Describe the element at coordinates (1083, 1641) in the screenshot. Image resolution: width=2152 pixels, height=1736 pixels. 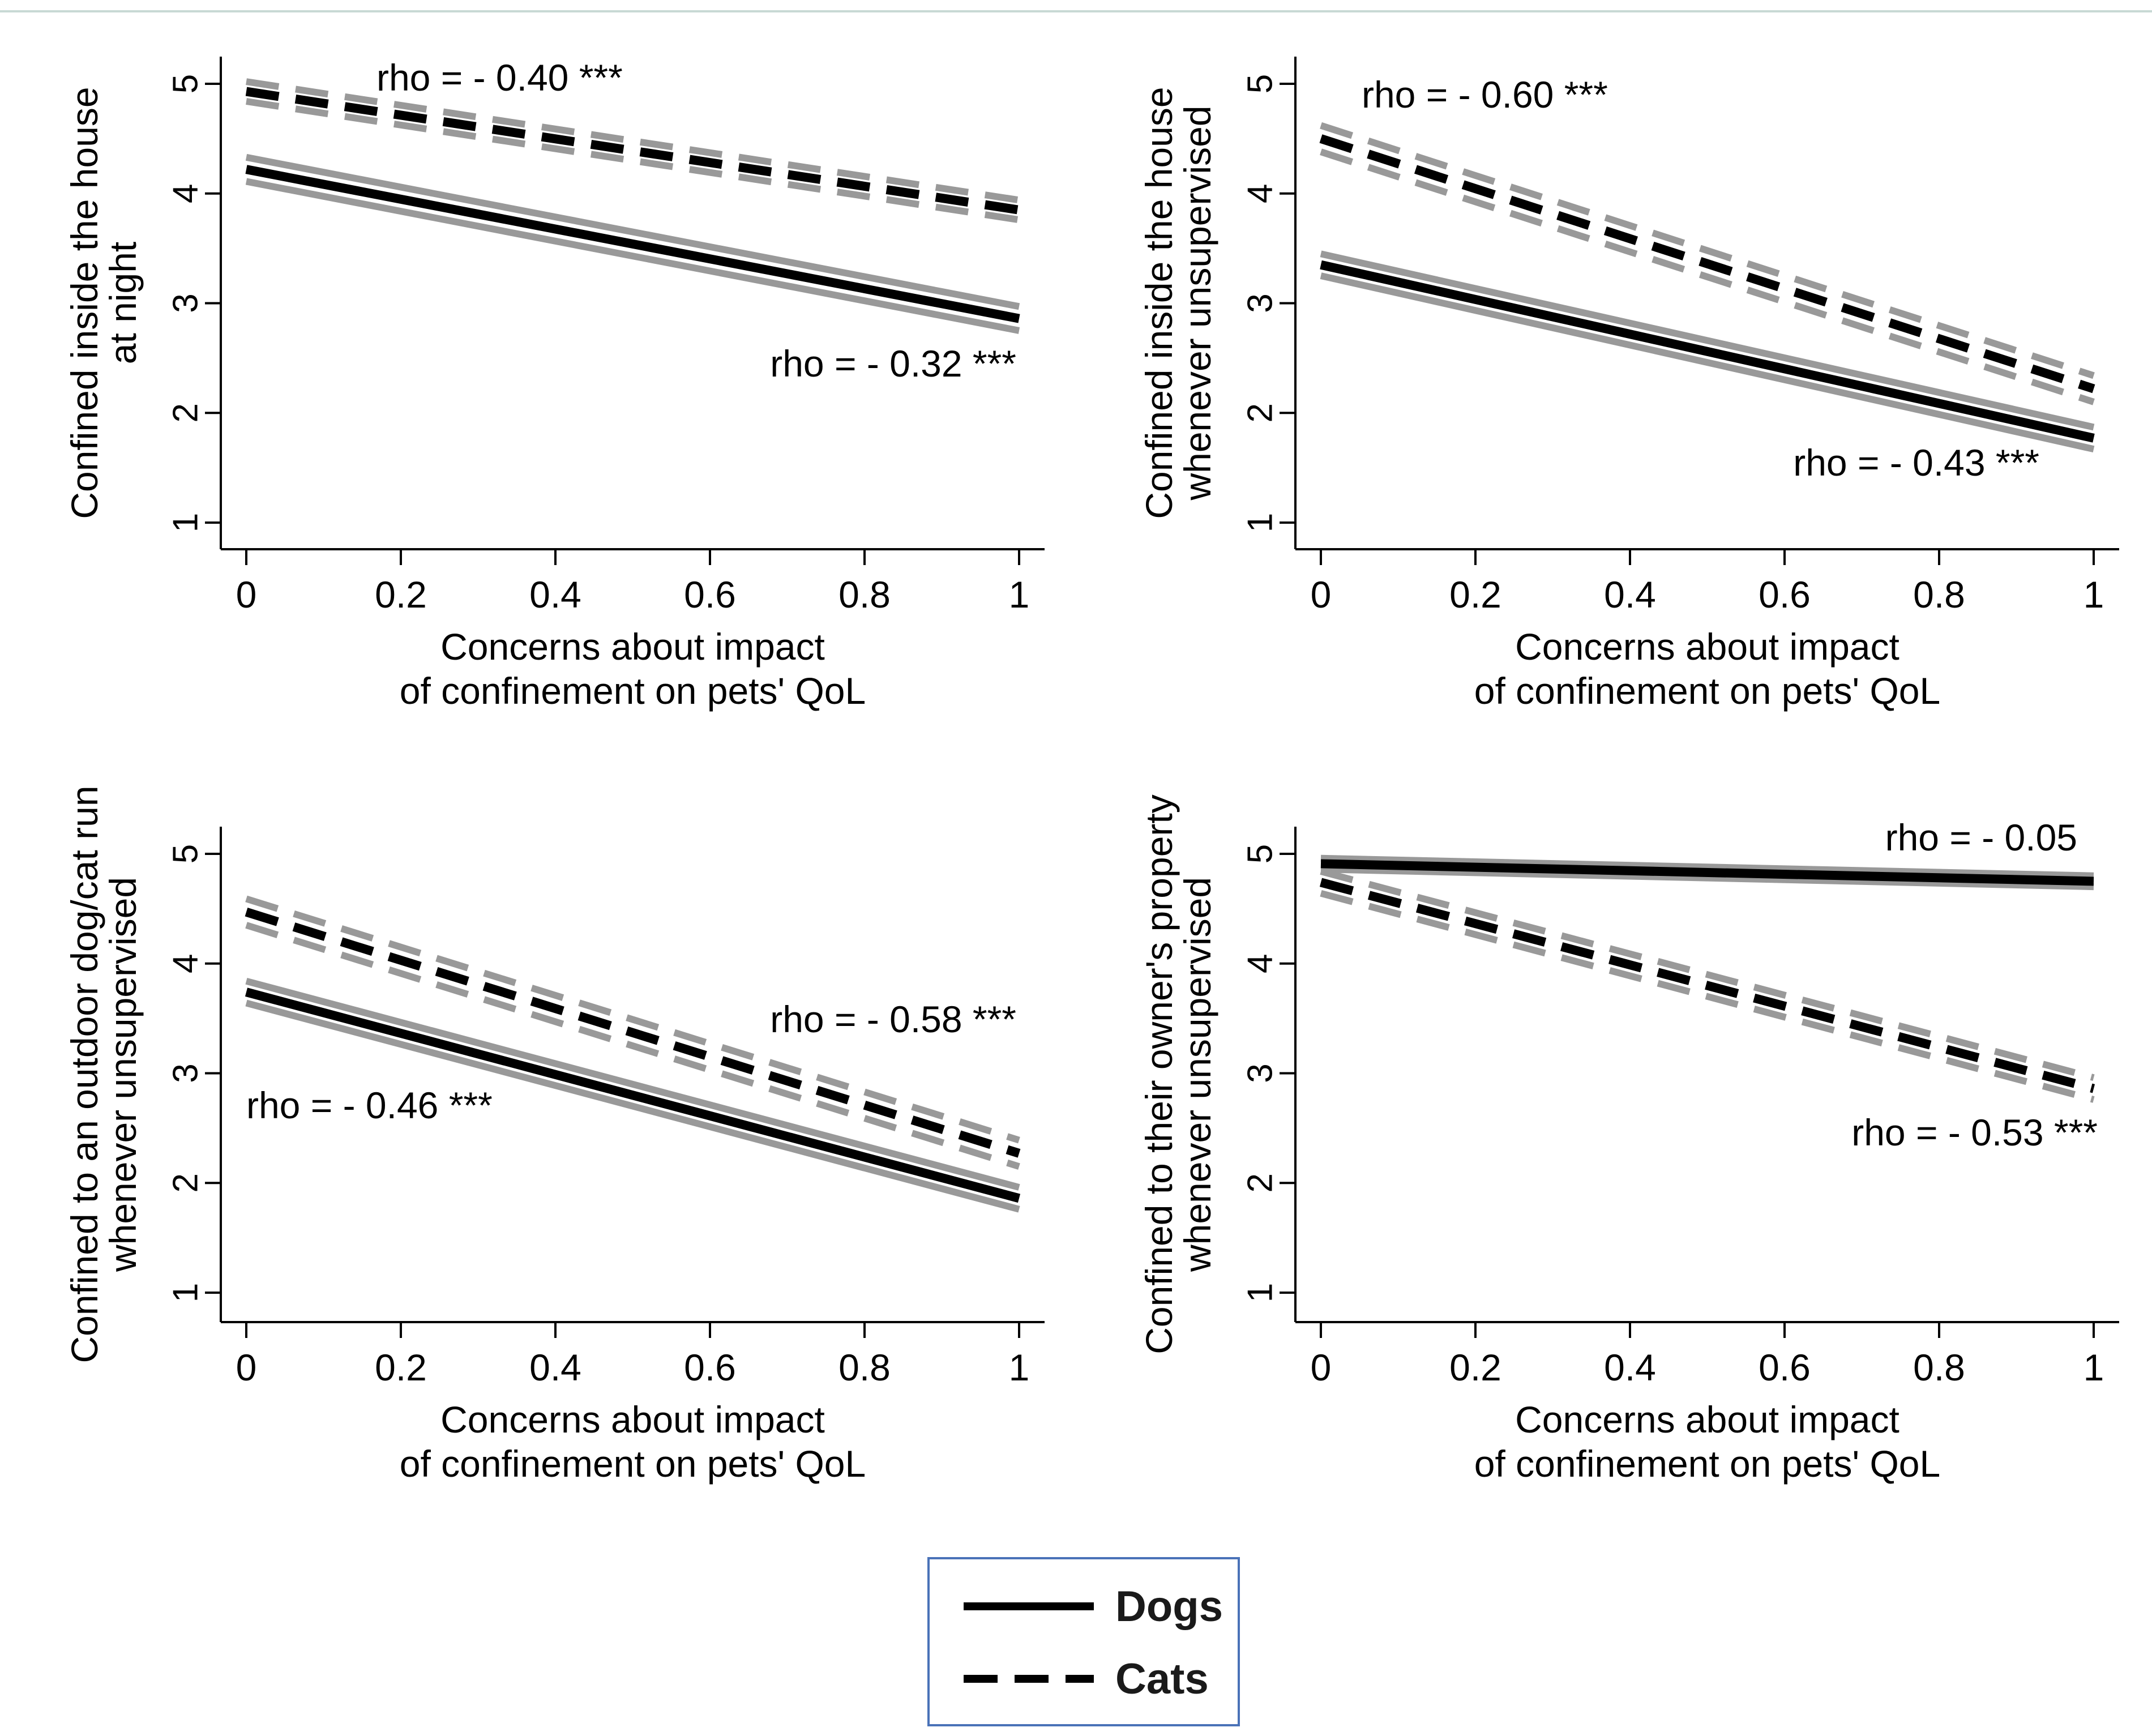
I see `legend: Dogs Cats` at that location.